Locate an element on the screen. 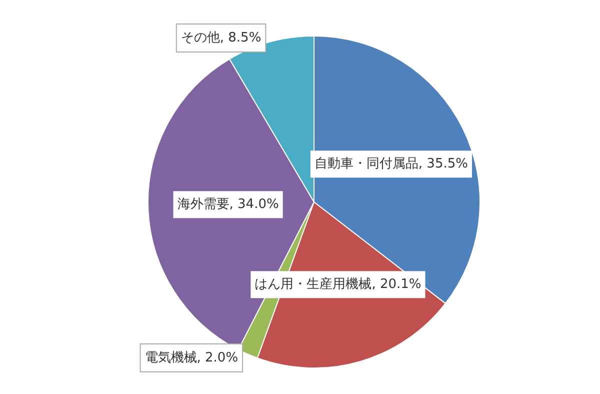 The height and width of the screenshot is (394, 600). slice-label: 電気機械, 2.0% is located at coordinates (191, 358).